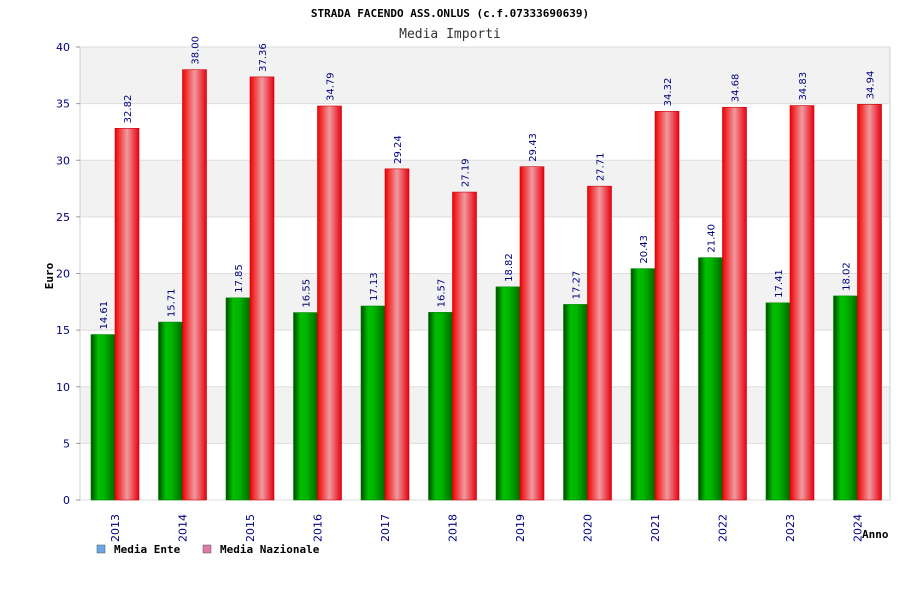  Describe the element at coordinates (385, 528) in the screenshot. I see `x-tick-label: 2017` at that location.